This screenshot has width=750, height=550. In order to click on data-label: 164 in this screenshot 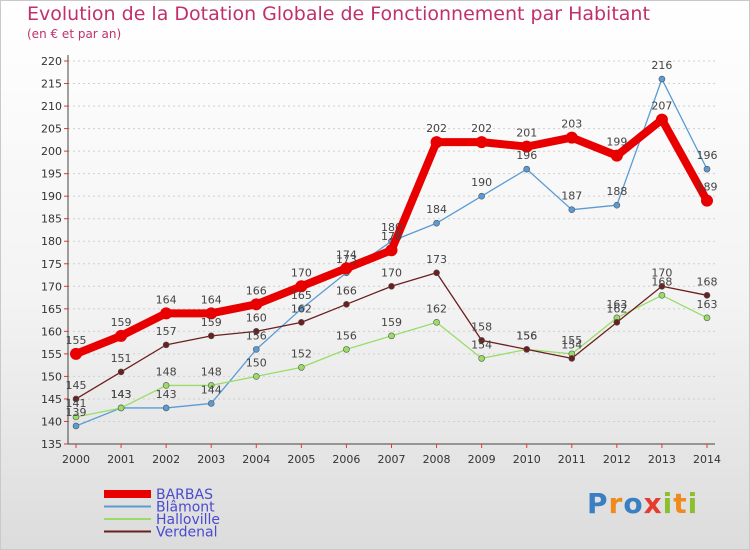, I will do `click(211, 299)`.